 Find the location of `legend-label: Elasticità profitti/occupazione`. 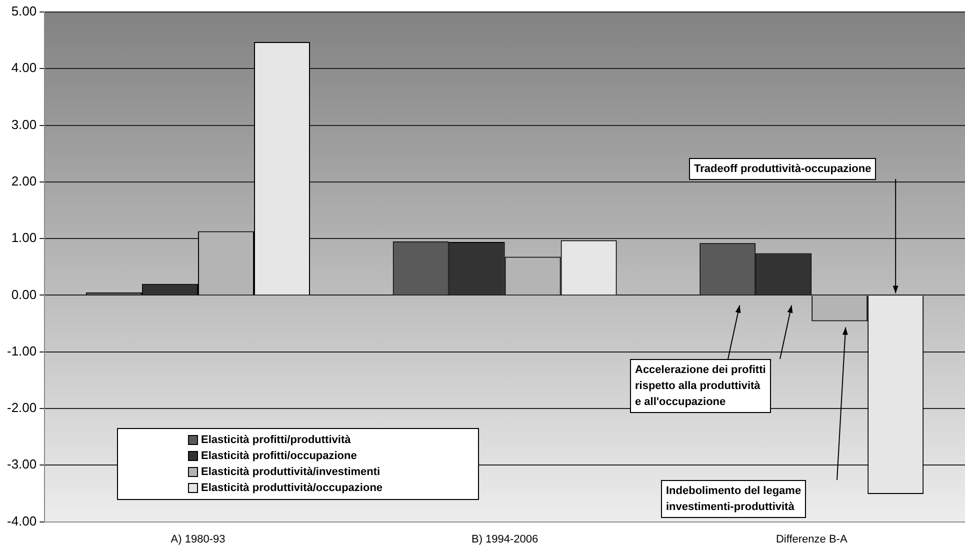

legend-label: Elasticità profitti/occupazione is located at coordinates (279, 456).